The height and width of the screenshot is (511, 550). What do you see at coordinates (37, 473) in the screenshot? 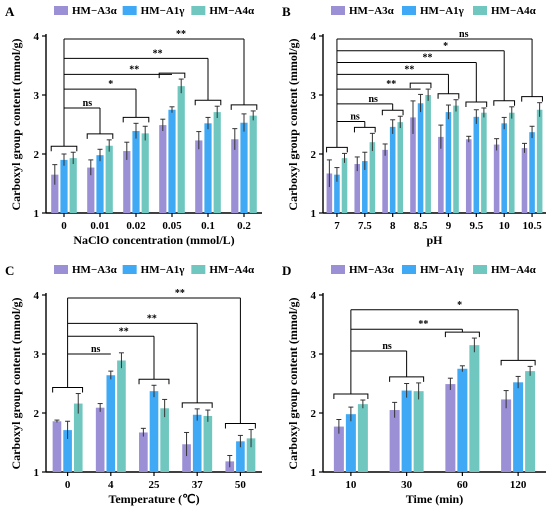
I see `y-tick-label: 1` at bounding box center [37, 473].